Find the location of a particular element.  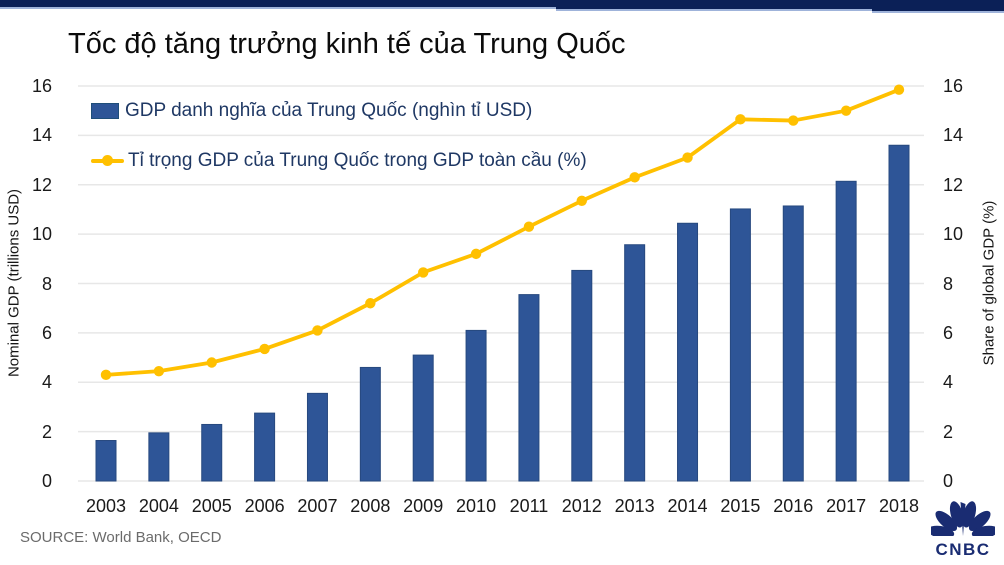

x-axis-tick: 2014 is located at coordinates (687, 506).